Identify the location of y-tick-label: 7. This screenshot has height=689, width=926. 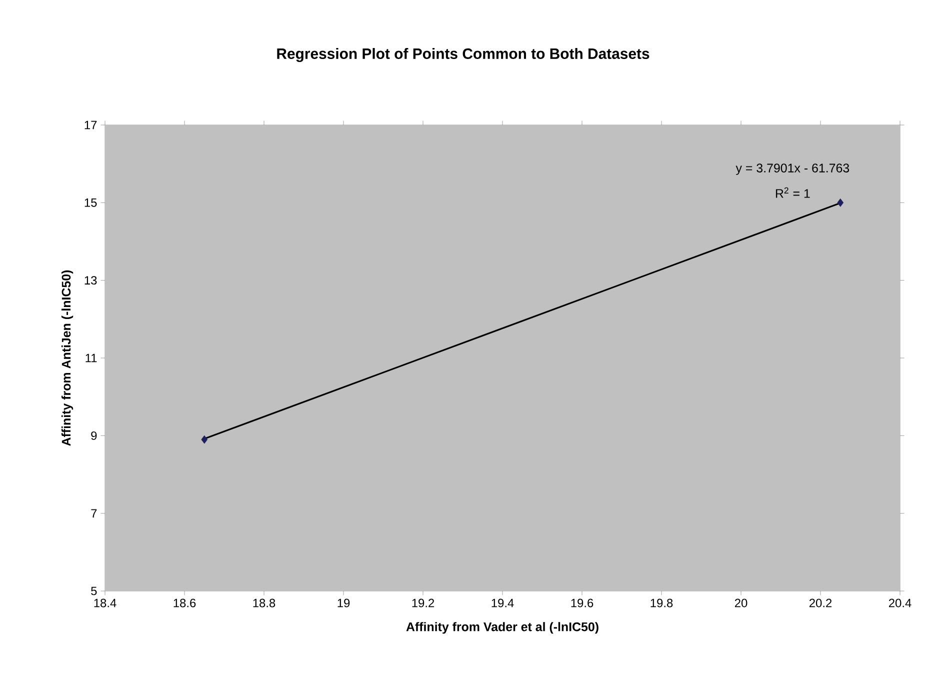
(94, 513).